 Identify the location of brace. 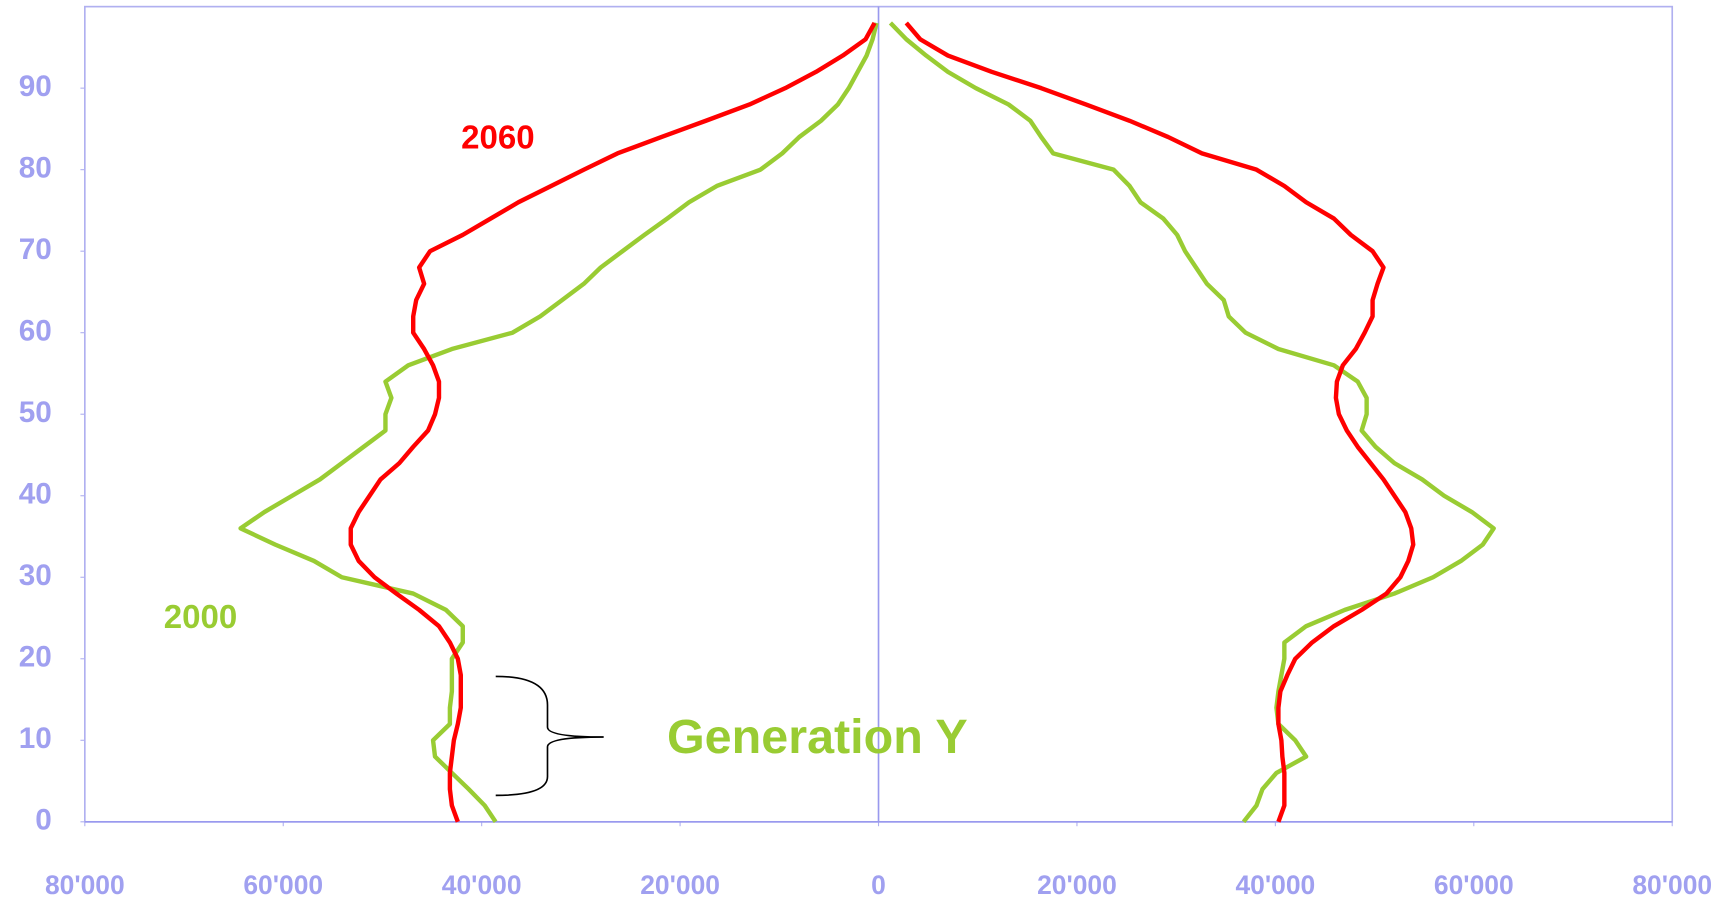
(549, 736).